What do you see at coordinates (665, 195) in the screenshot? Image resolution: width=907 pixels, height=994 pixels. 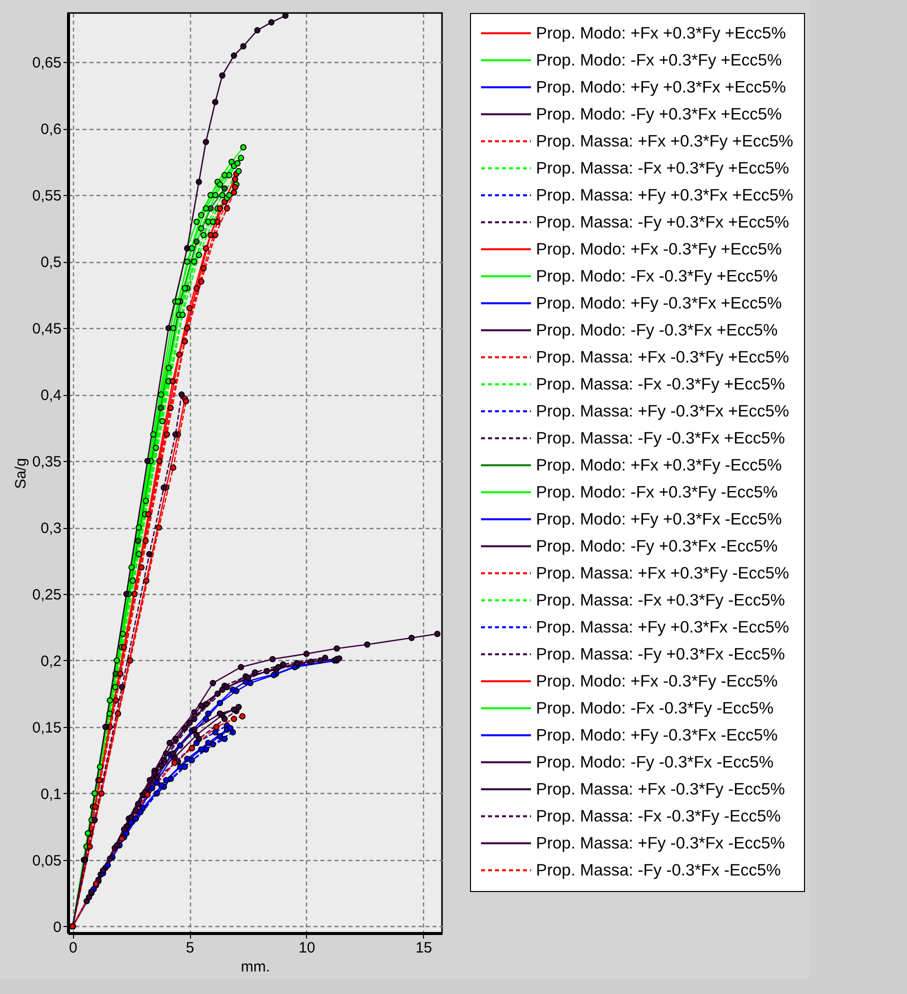 I see `legend-label: Prop. Massa: +Fy +0.3*Fx +Ecc5%` at bounding box center [665, 195].